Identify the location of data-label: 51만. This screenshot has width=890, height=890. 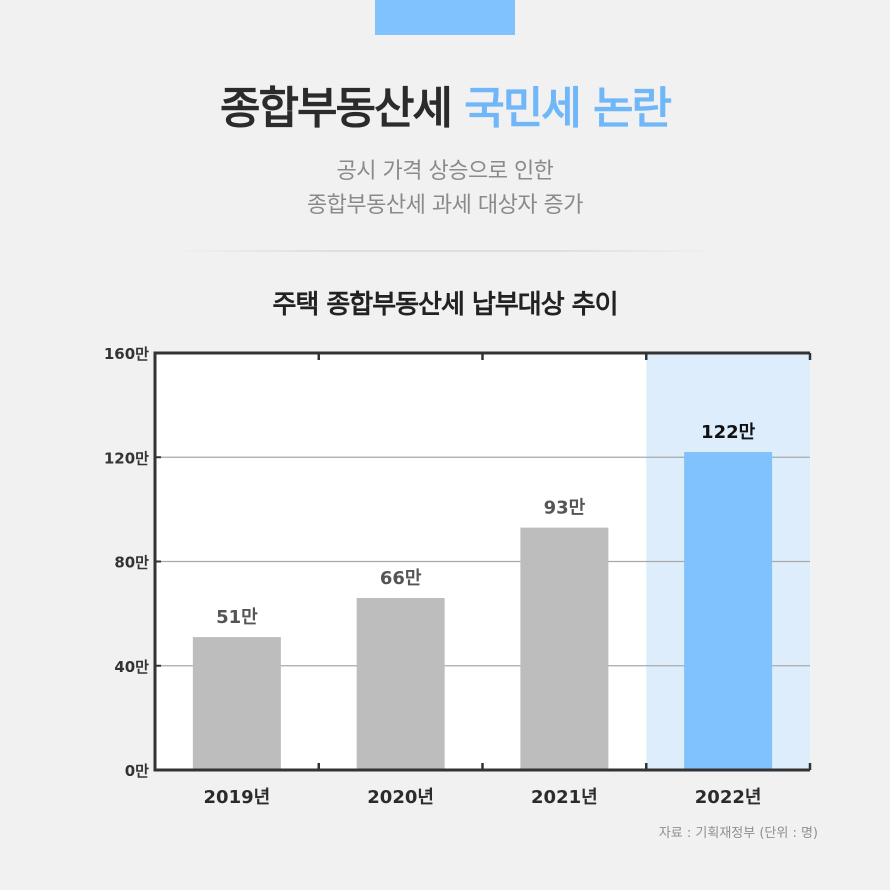
(237, 617).